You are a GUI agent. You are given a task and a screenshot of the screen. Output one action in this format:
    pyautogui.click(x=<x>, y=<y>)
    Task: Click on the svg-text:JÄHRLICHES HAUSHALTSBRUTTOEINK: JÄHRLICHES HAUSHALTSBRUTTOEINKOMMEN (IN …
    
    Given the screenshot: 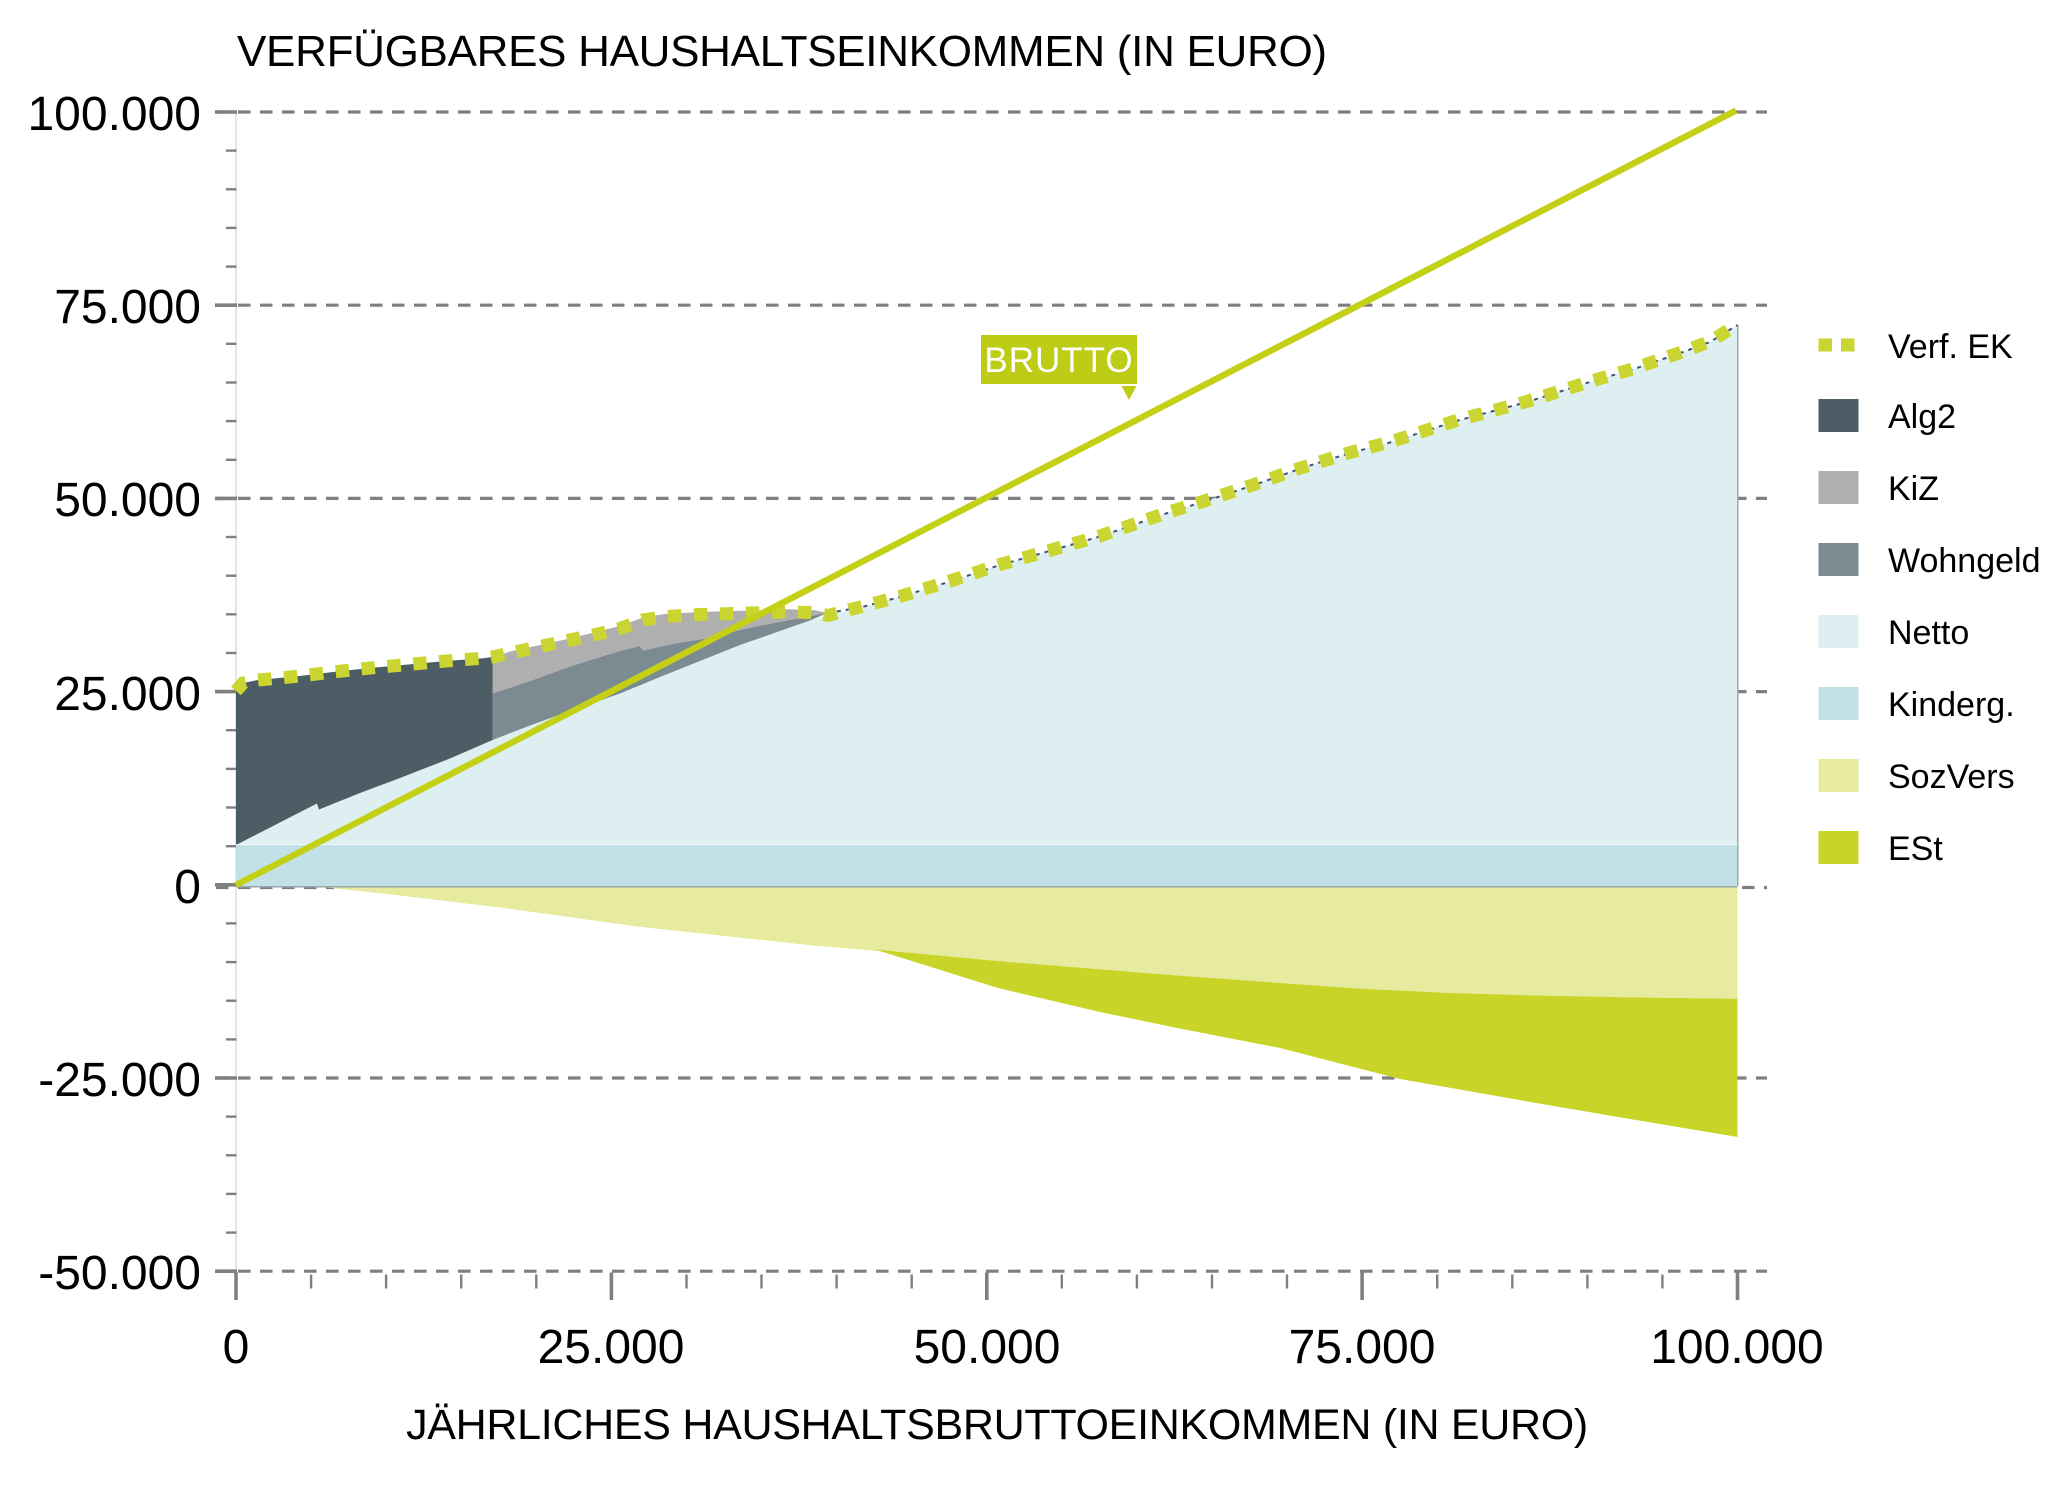 What is the action you would take?
    pyautogui.click(x=997, y=1425)
    